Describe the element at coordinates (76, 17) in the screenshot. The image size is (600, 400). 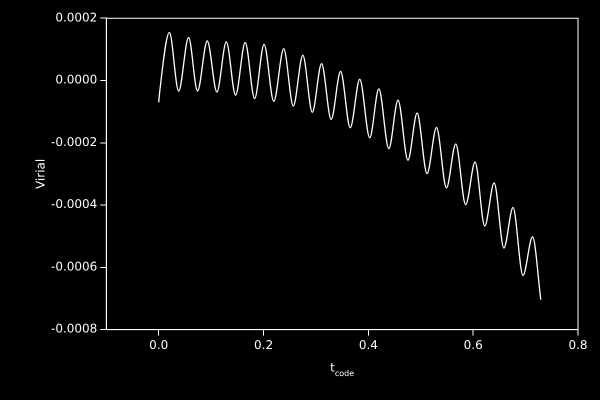
I see `y-tick-label: 0.0002` at that location.